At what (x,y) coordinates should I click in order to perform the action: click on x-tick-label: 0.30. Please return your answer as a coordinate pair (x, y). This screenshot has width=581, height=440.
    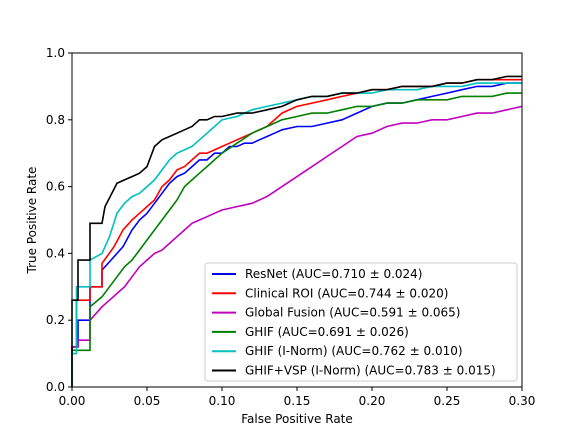
    Looking at the image, I should click on (522, 401).